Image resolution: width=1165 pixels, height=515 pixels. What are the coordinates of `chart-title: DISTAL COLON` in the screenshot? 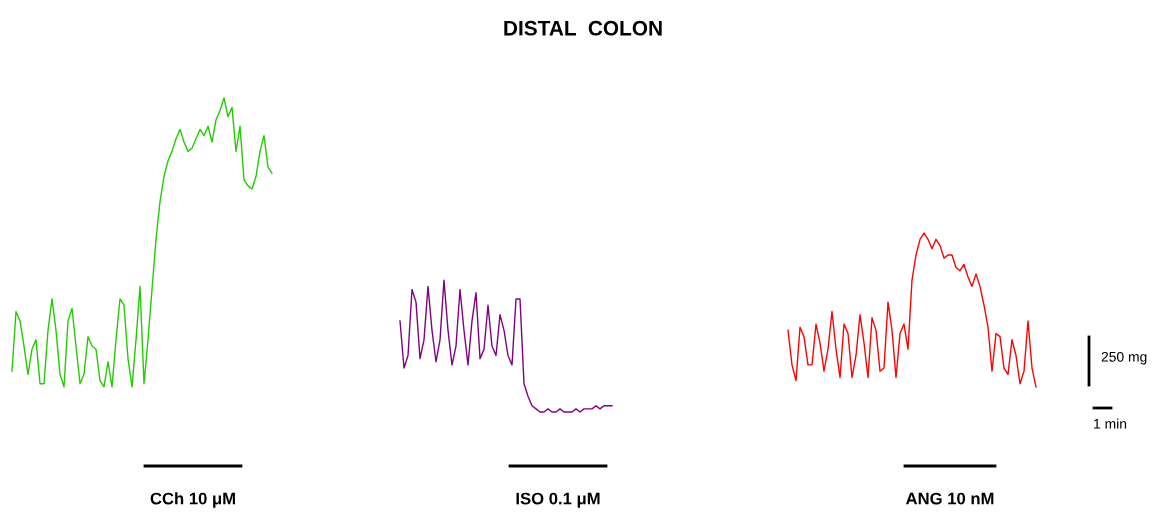 It's located at (583, 28).